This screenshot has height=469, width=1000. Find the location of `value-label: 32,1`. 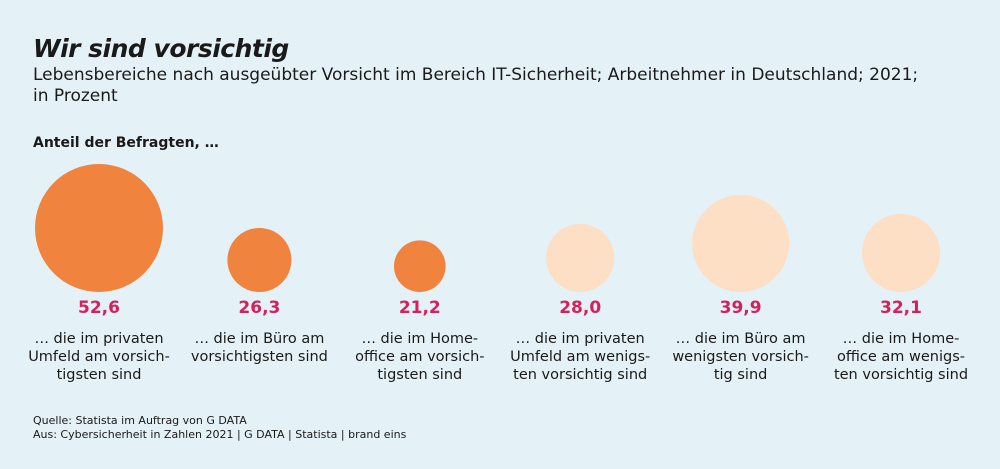

value-label: 32,1 is located at coordinates (901, 308).